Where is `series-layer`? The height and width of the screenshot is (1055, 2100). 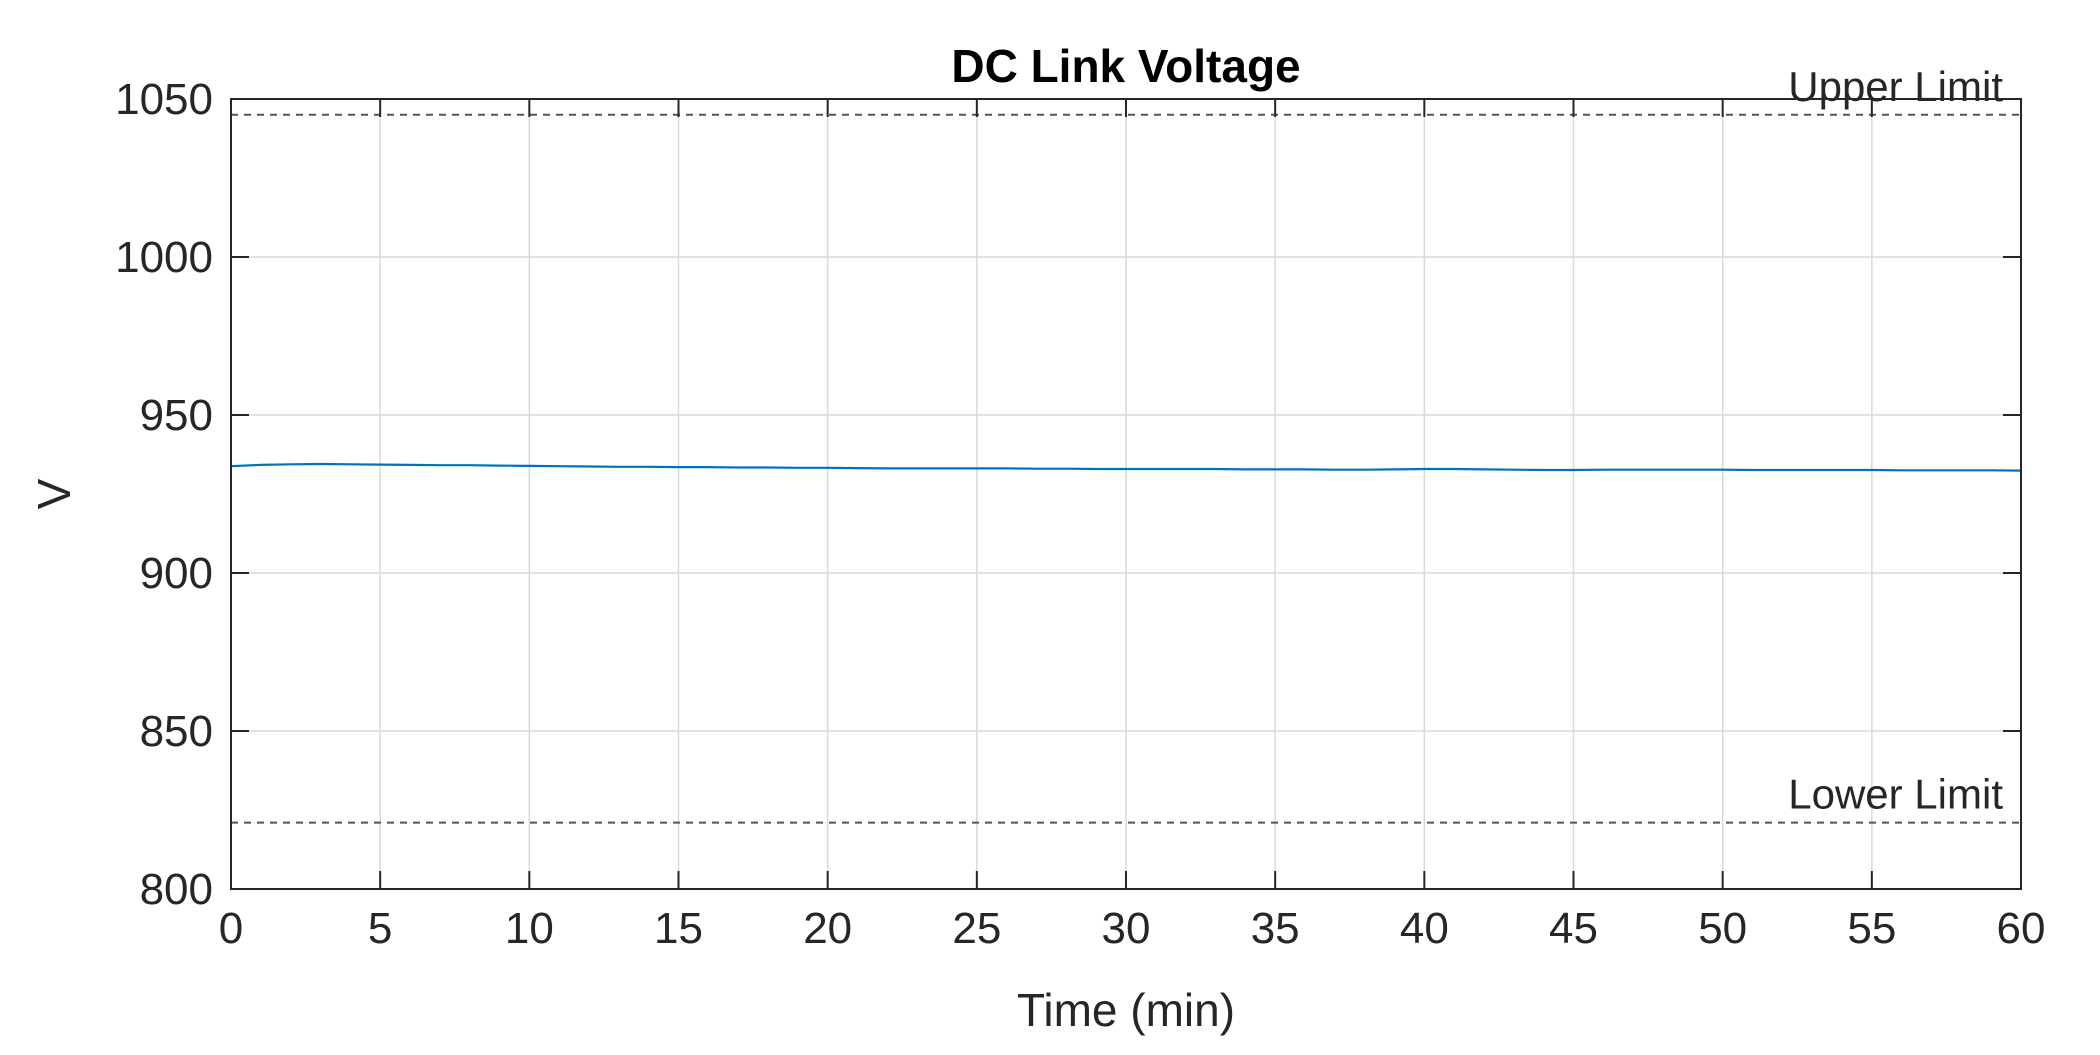 series-layer is located at coordinates (1126, 467).